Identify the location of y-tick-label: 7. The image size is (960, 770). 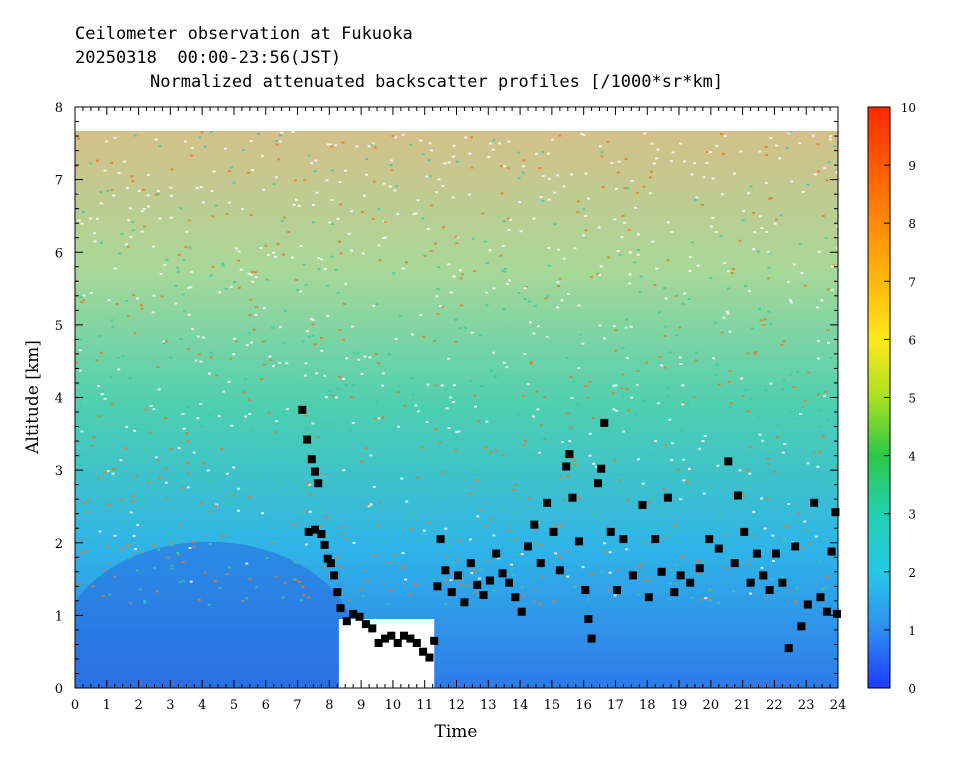
(59, 181).